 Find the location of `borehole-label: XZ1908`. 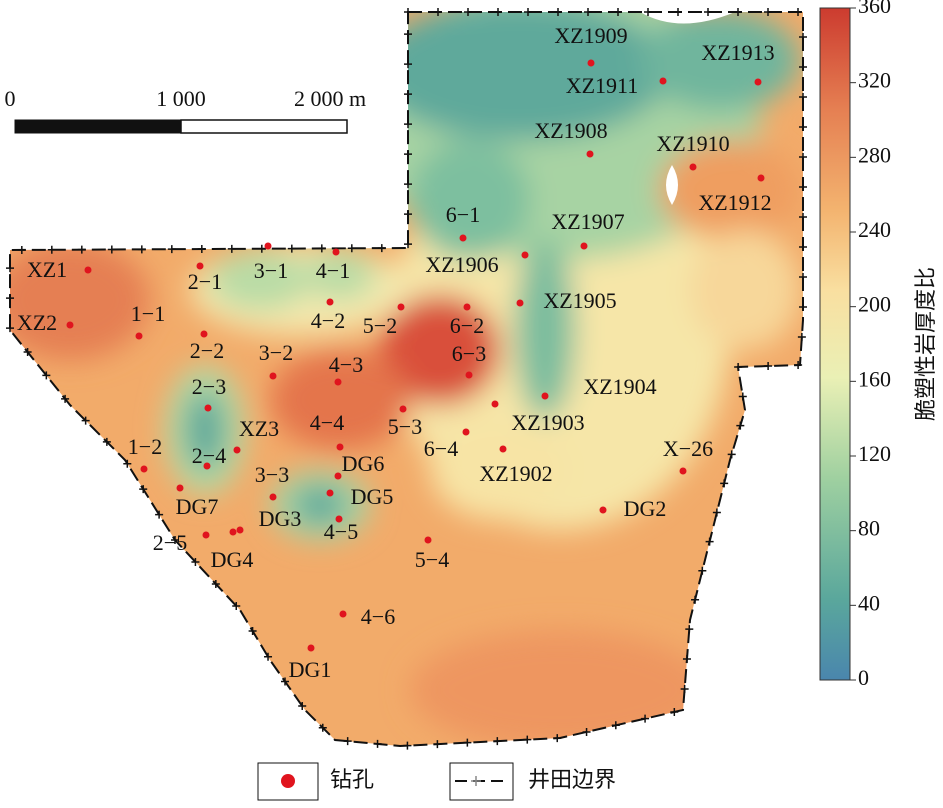

borehole-label: XZ1908 is located at coordinates (570, 130).